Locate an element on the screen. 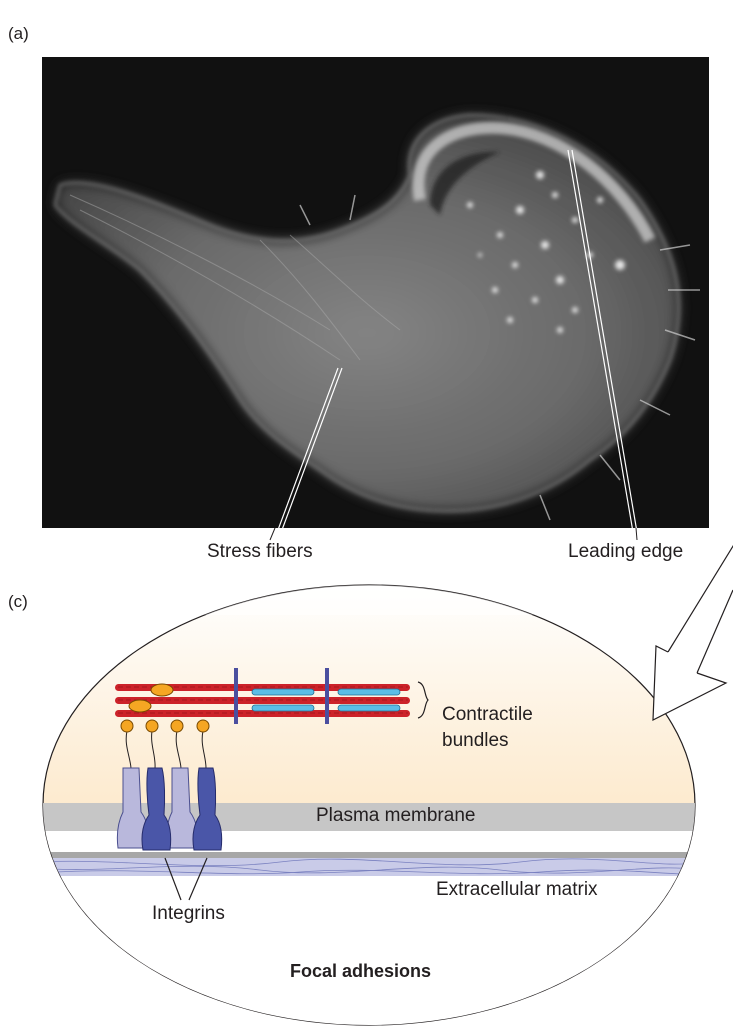 This screenshot has height=1029, width=733. integrins-group is located at coordinates (169, 785).